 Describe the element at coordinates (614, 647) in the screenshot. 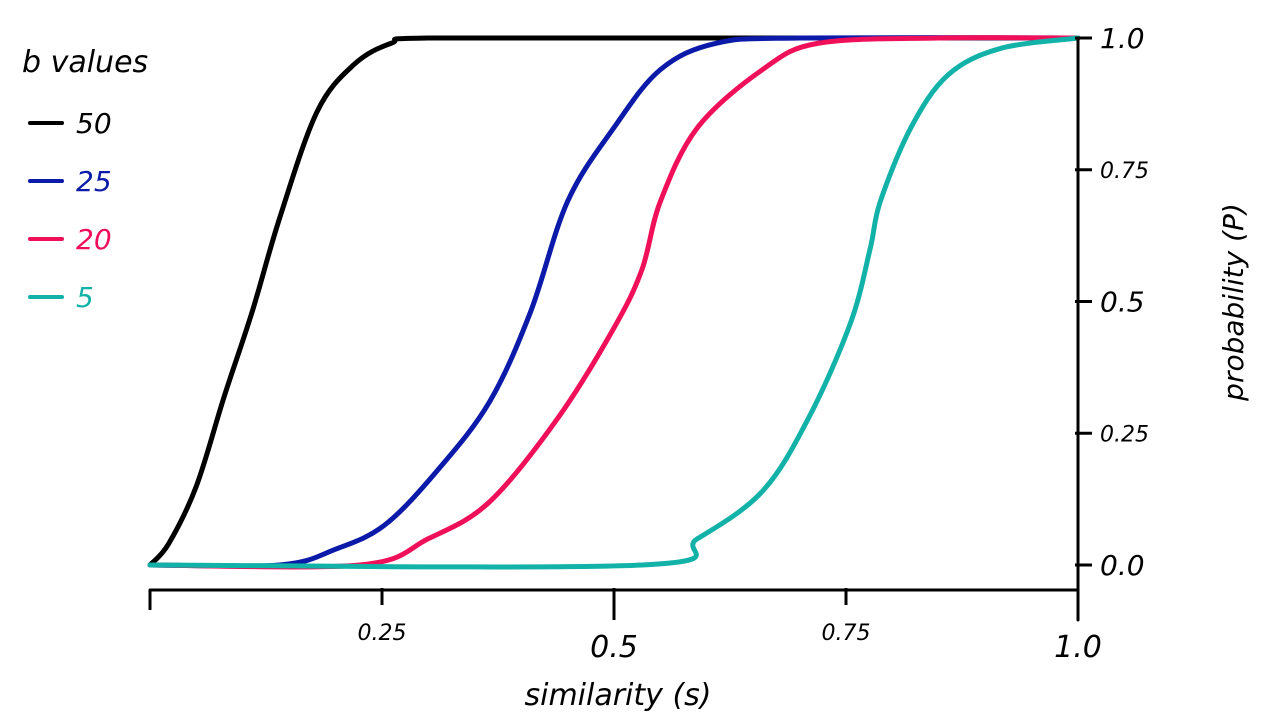

I see `x-tick-label: 0.5` at that location.